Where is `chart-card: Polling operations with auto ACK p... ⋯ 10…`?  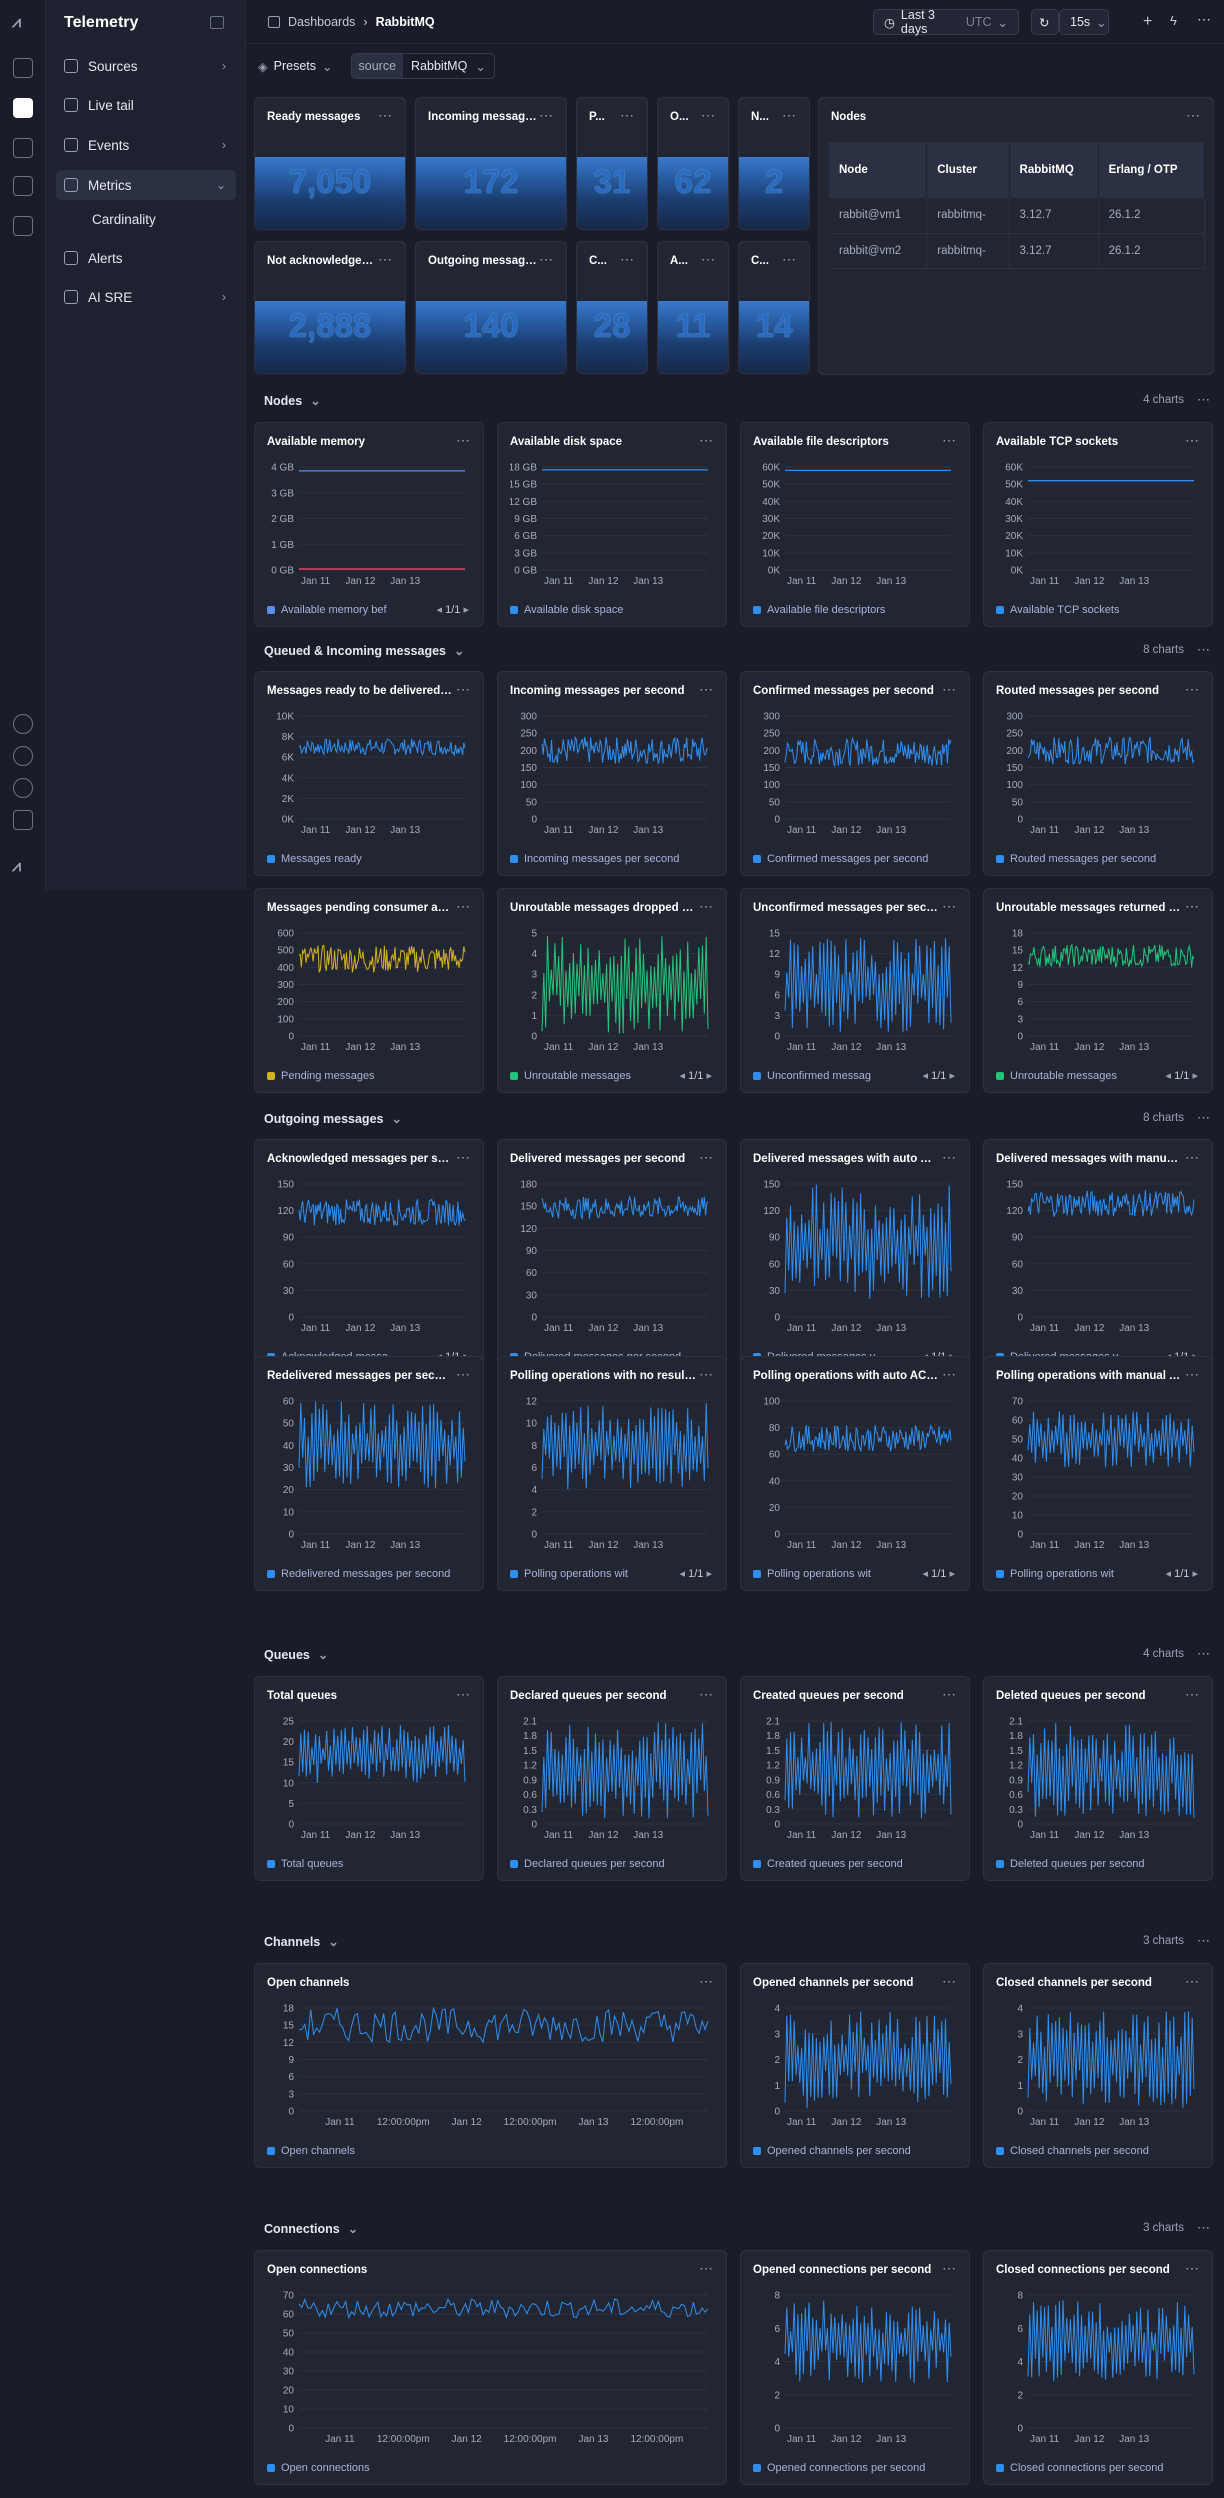
chart-card: Polling operations with auto ACK p... ⋯ 10… is located at coordinates (855, 1473).